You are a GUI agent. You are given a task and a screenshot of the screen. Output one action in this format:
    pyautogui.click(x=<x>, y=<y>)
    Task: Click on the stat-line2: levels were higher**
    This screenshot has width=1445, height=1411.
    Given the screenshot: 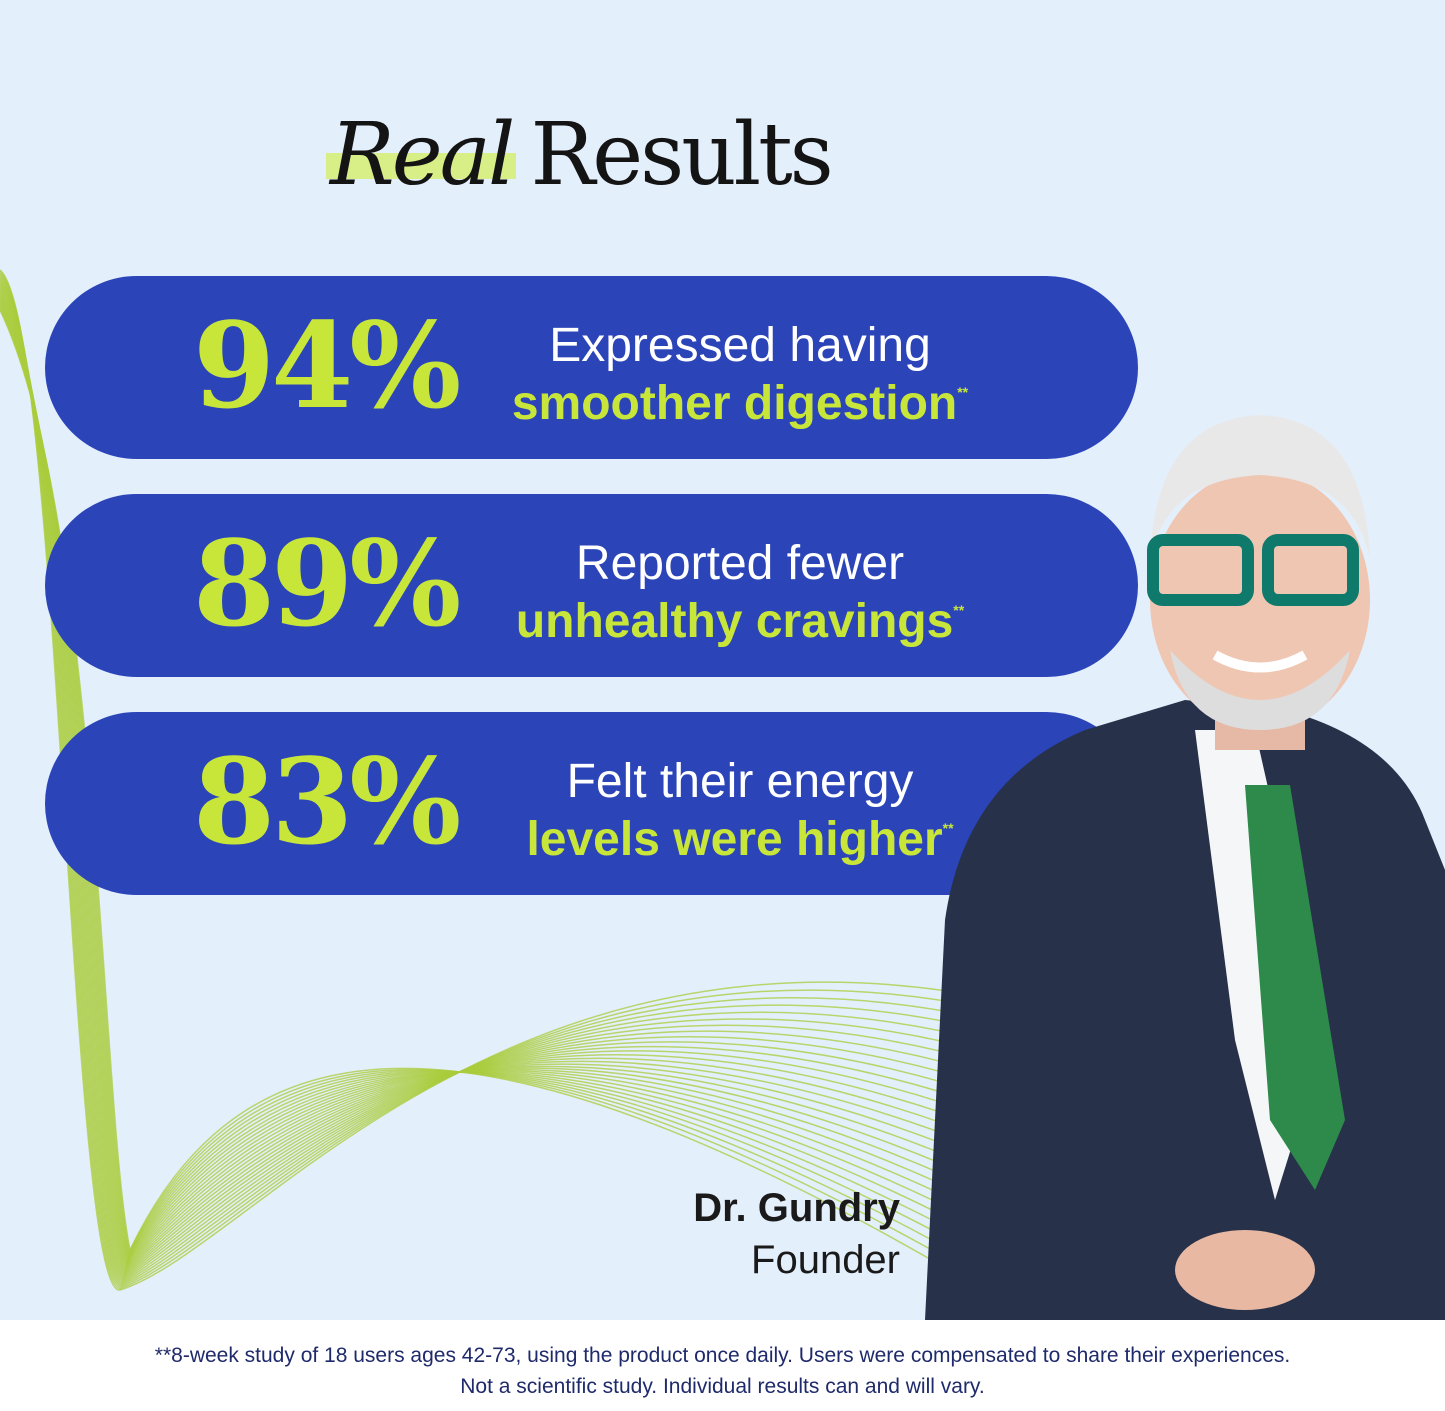 What is the action you would take?
    pyautogui.click(x=740, y=839)
    